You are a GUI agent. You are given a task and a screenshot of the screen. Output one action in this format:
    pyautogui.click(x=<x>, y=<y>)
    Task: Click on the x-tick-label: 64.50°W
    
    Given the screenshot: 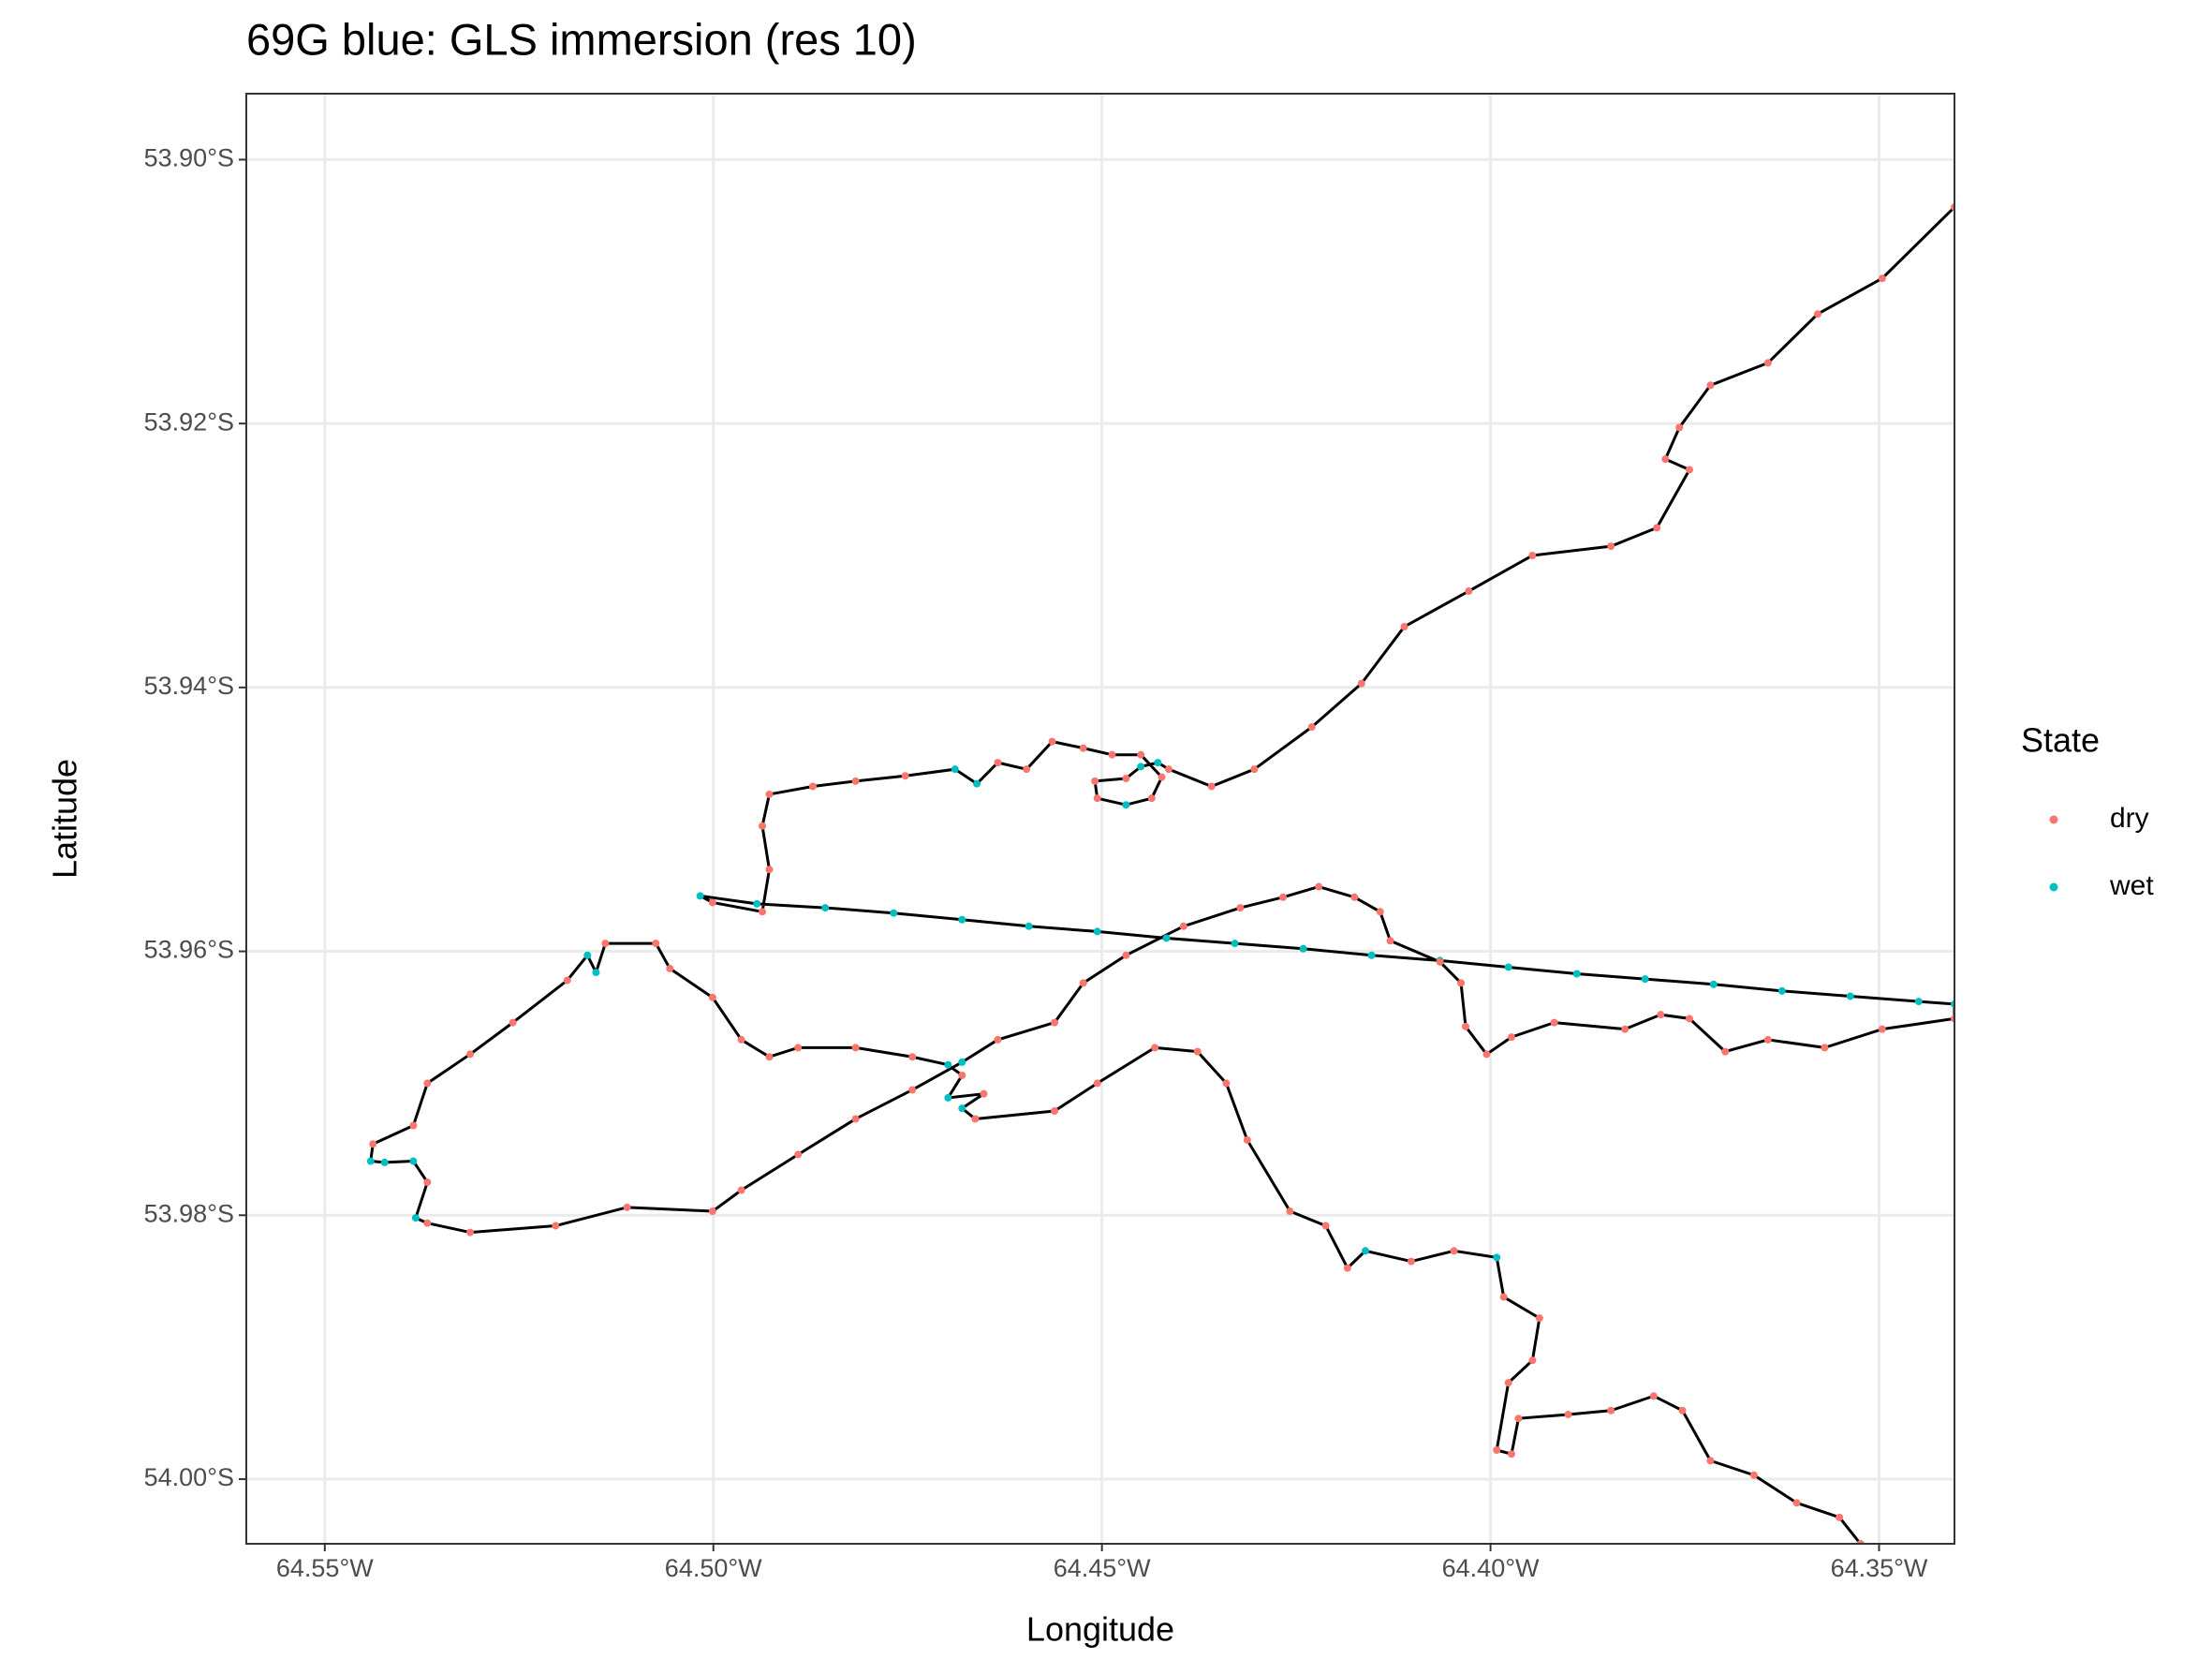 What is the action you would take?
    pyautogui.click(x=714, y=1568)
    